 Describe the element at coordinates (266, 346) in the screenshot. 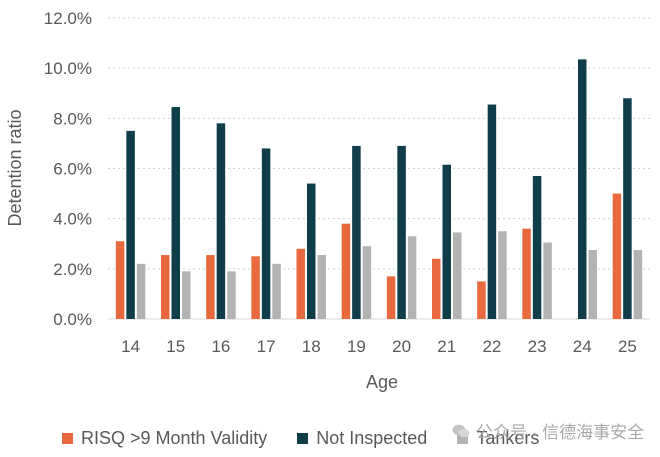

I see `x-tick-label: 17` at that location.